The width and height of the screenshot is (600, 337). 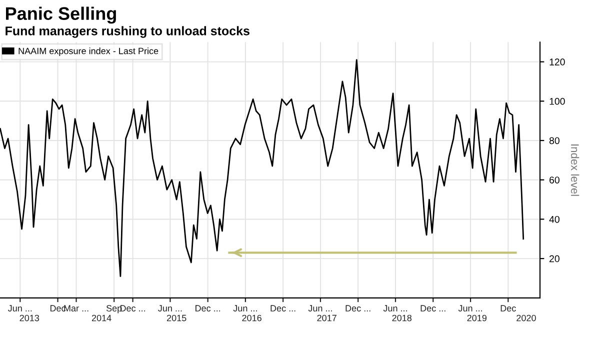 I want to click on x2-tick-label: 2015, so click(x=176, y=318).